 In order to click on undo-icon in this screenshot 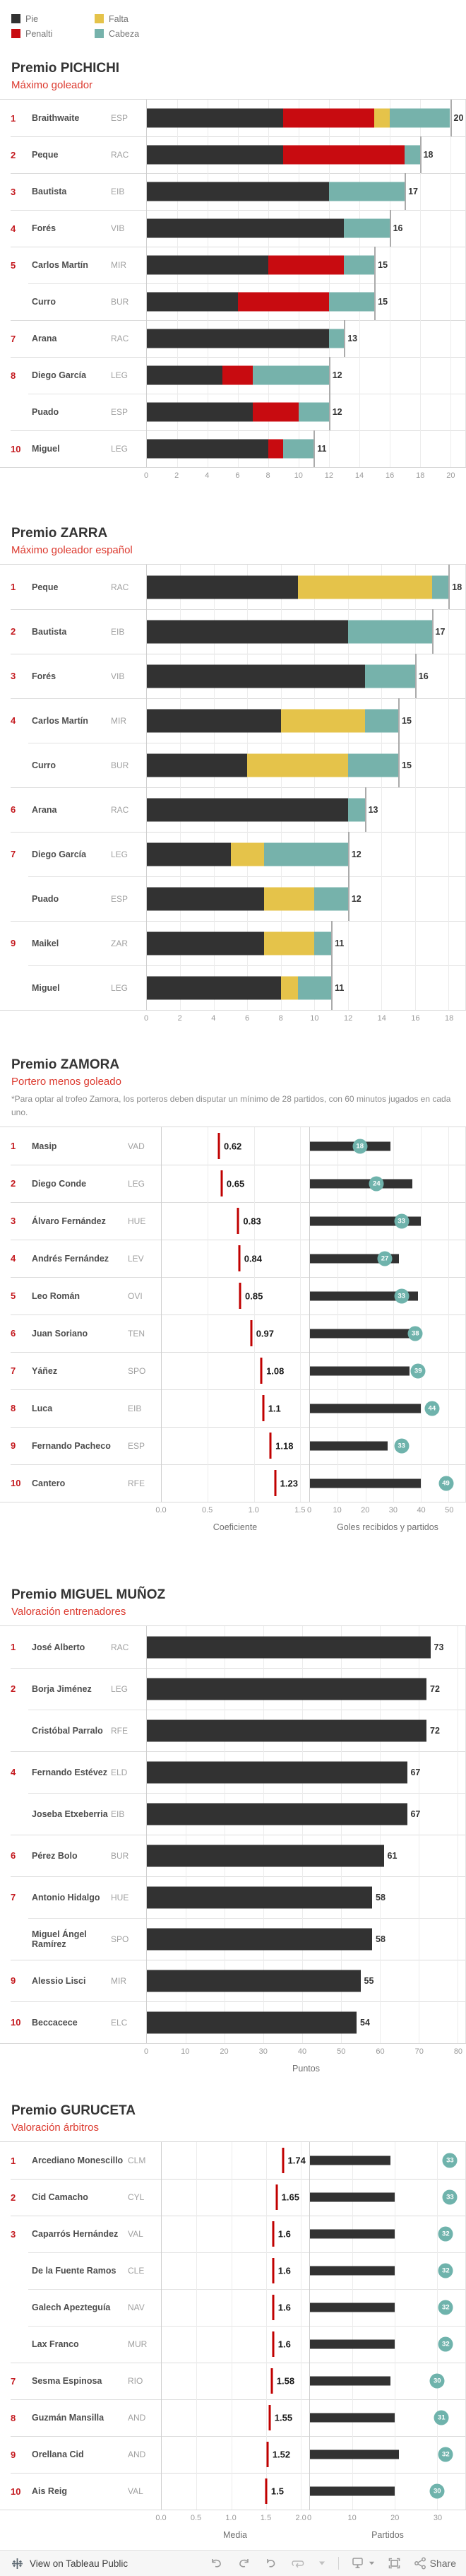, I will do `click(217, 2563)`.